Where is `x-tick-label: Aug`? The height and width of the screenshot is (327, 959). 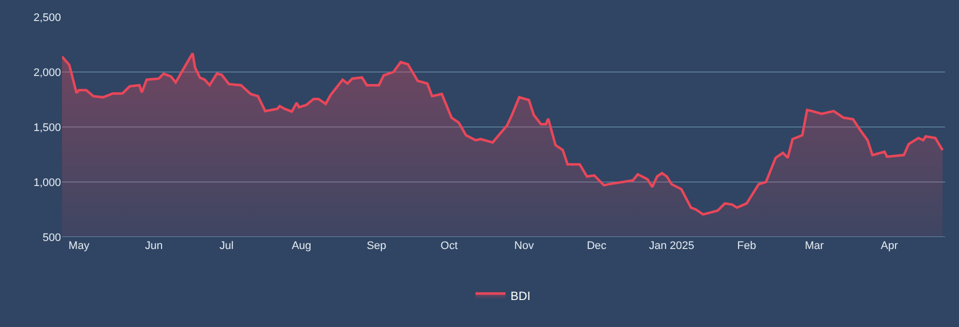 x-tick-label: Aug is located at coordinates (302, 246).